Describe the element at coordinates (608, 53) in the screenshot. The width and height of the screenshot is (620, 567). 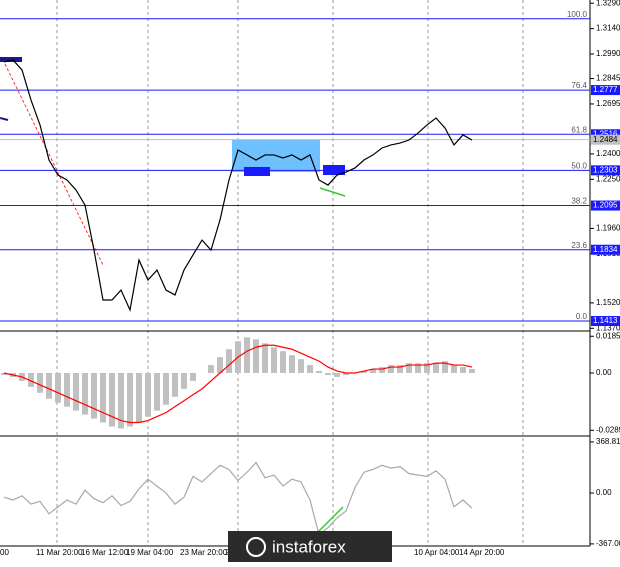
I see `y-tick-label: 1.2990` at that location.